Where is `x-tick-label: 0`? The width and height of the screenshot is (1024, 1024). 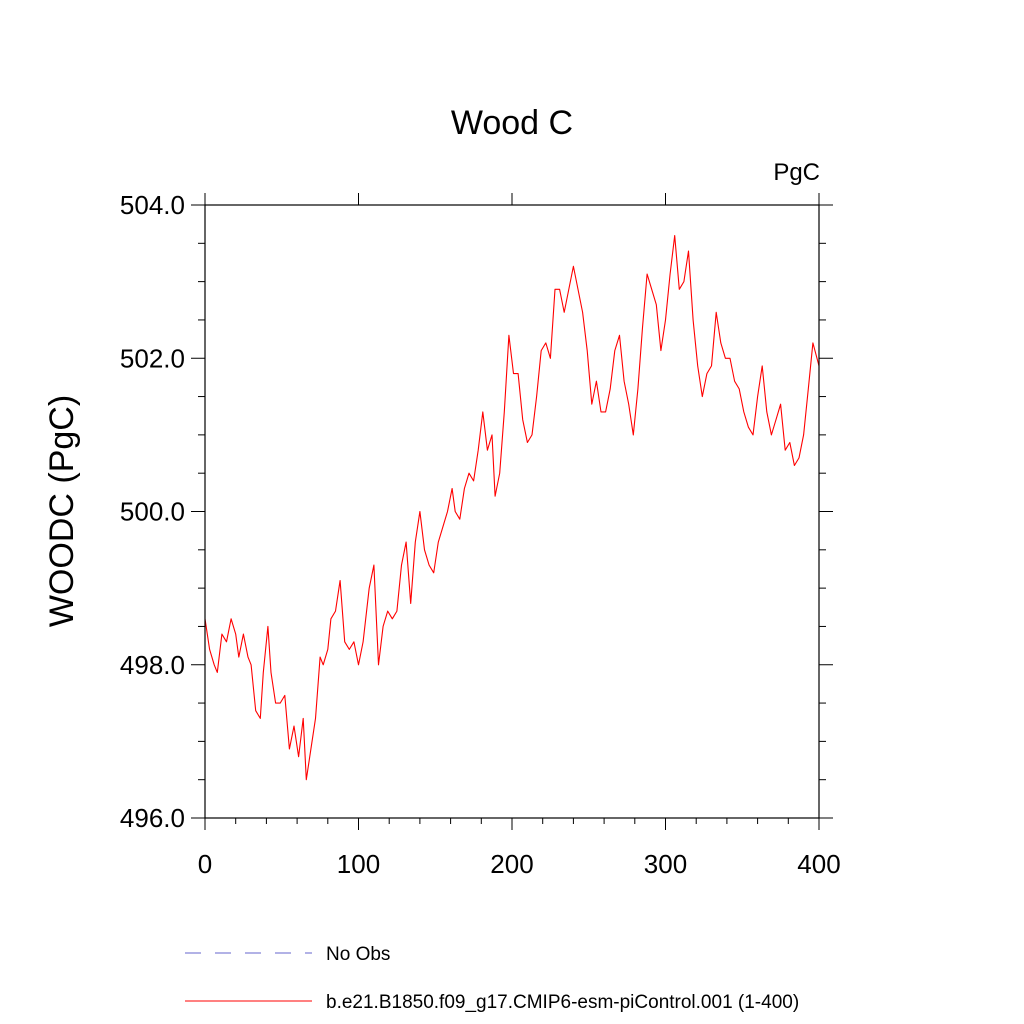
x-tick-label: 0 is located at coordinates (205, 864).